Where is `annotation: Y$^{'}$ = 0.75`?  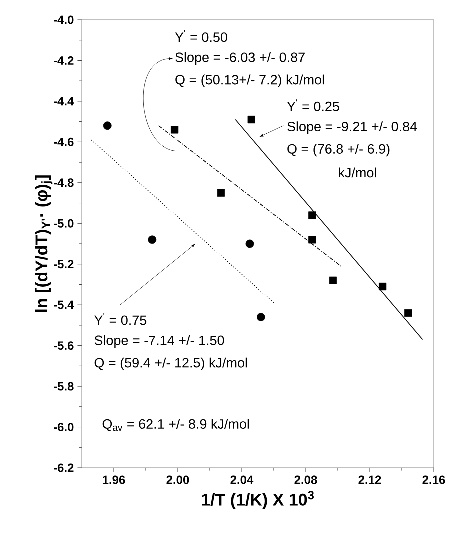 annotation: Y$^{'}$ = 0.75 is located at coordinates (120, 319).